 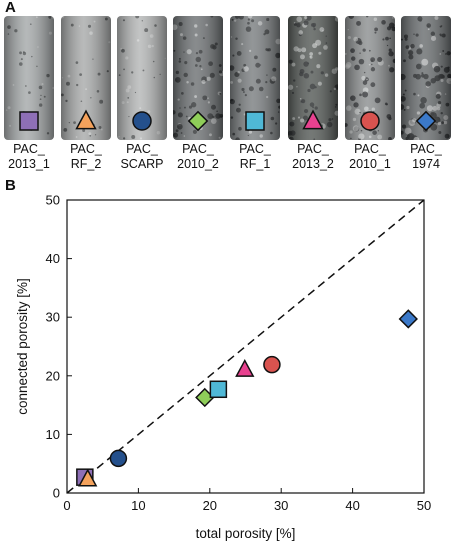 What do you see at coordinates (10, 185) in the screenshot?
I see `panel-b-label: B` at bounding box center [10, 185].